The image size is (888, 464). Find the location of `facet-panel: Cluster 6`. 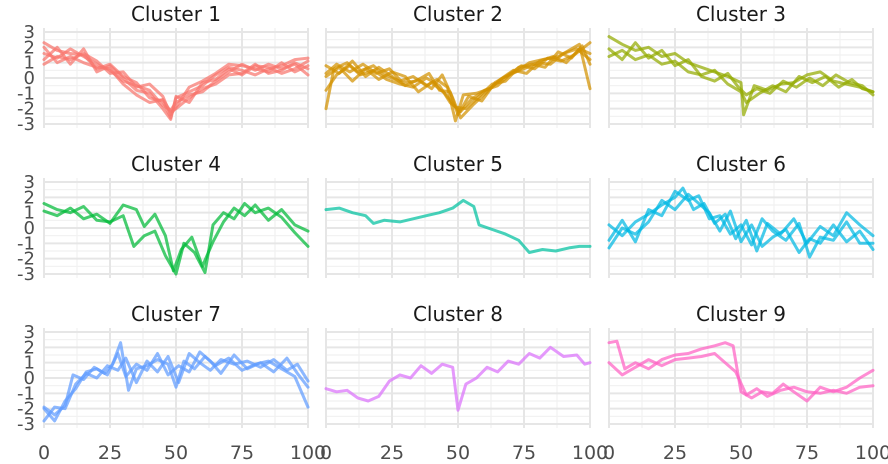

facet-panel: Cluster 6 is located at coordinates (741, 215).